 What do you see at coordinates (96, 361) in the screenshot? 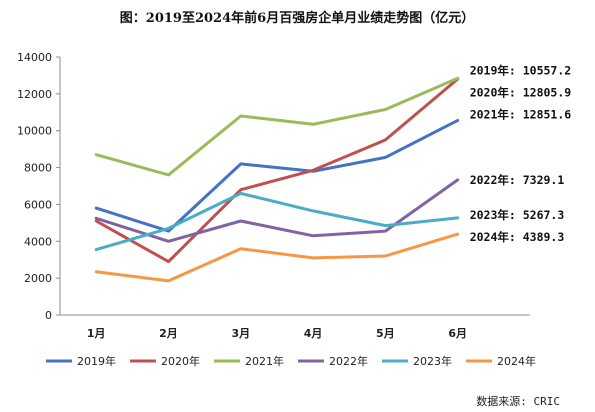
I see `legend-label: 2019年` at bounding box center [96, 361].